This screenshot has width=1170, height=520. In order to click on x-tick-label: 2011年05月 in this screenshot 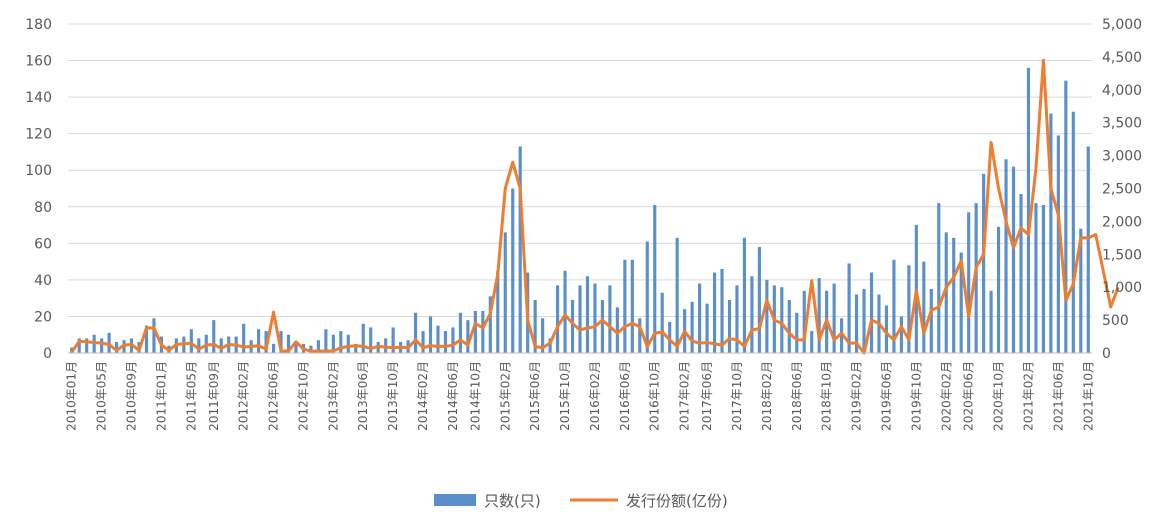, I will do `click(191, 396)`.